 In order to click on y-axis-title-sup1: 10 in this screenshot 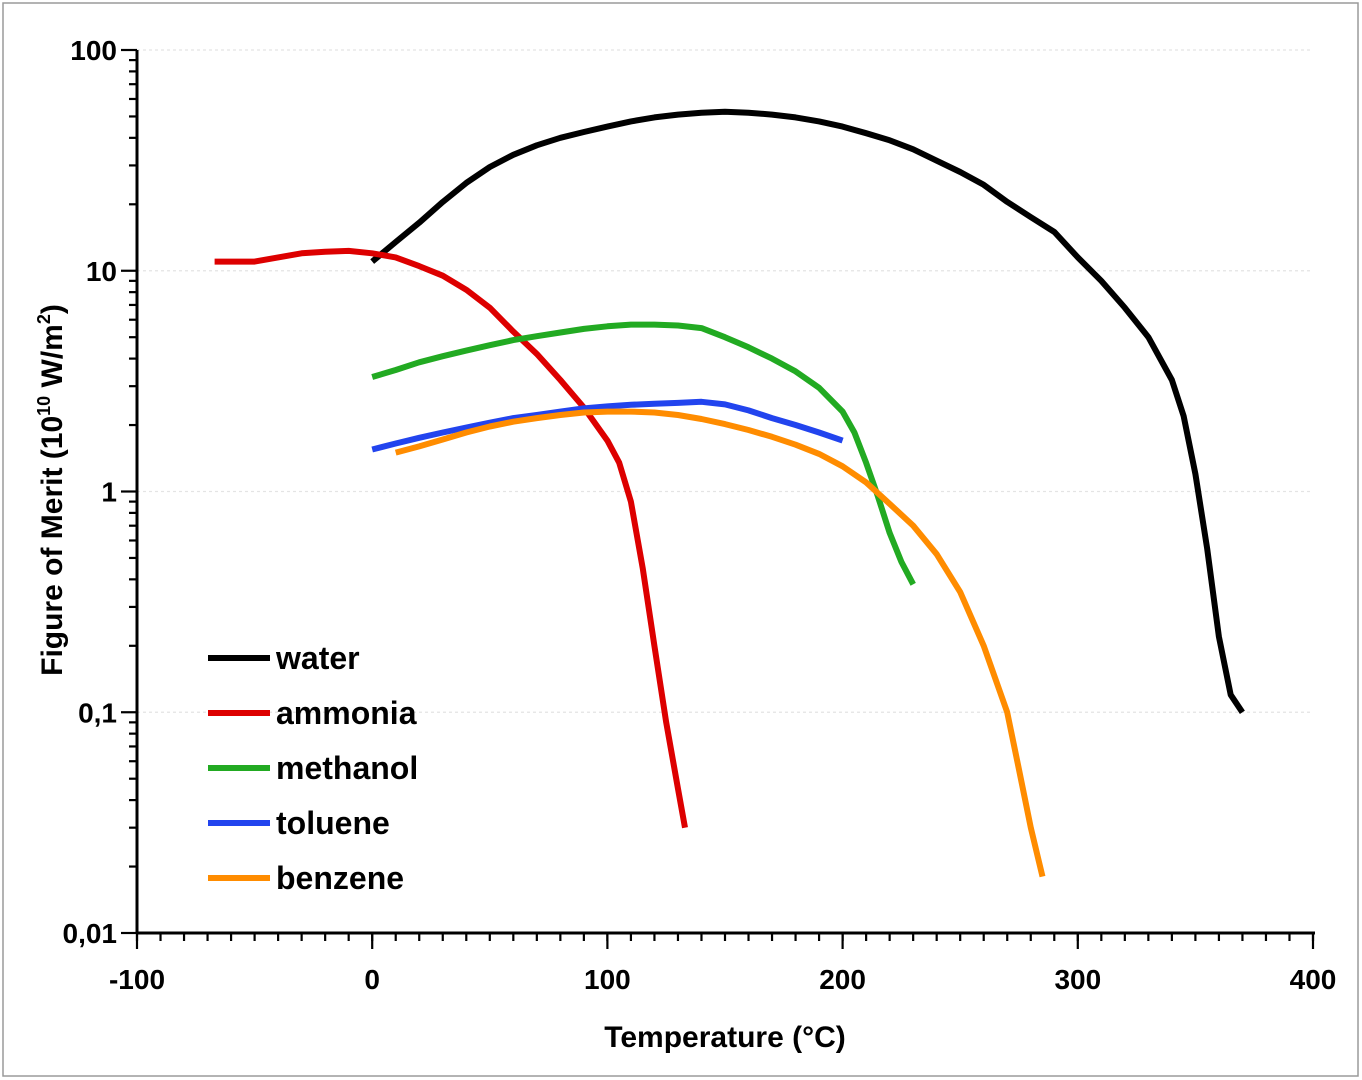, I will do `click(44, 406)`.